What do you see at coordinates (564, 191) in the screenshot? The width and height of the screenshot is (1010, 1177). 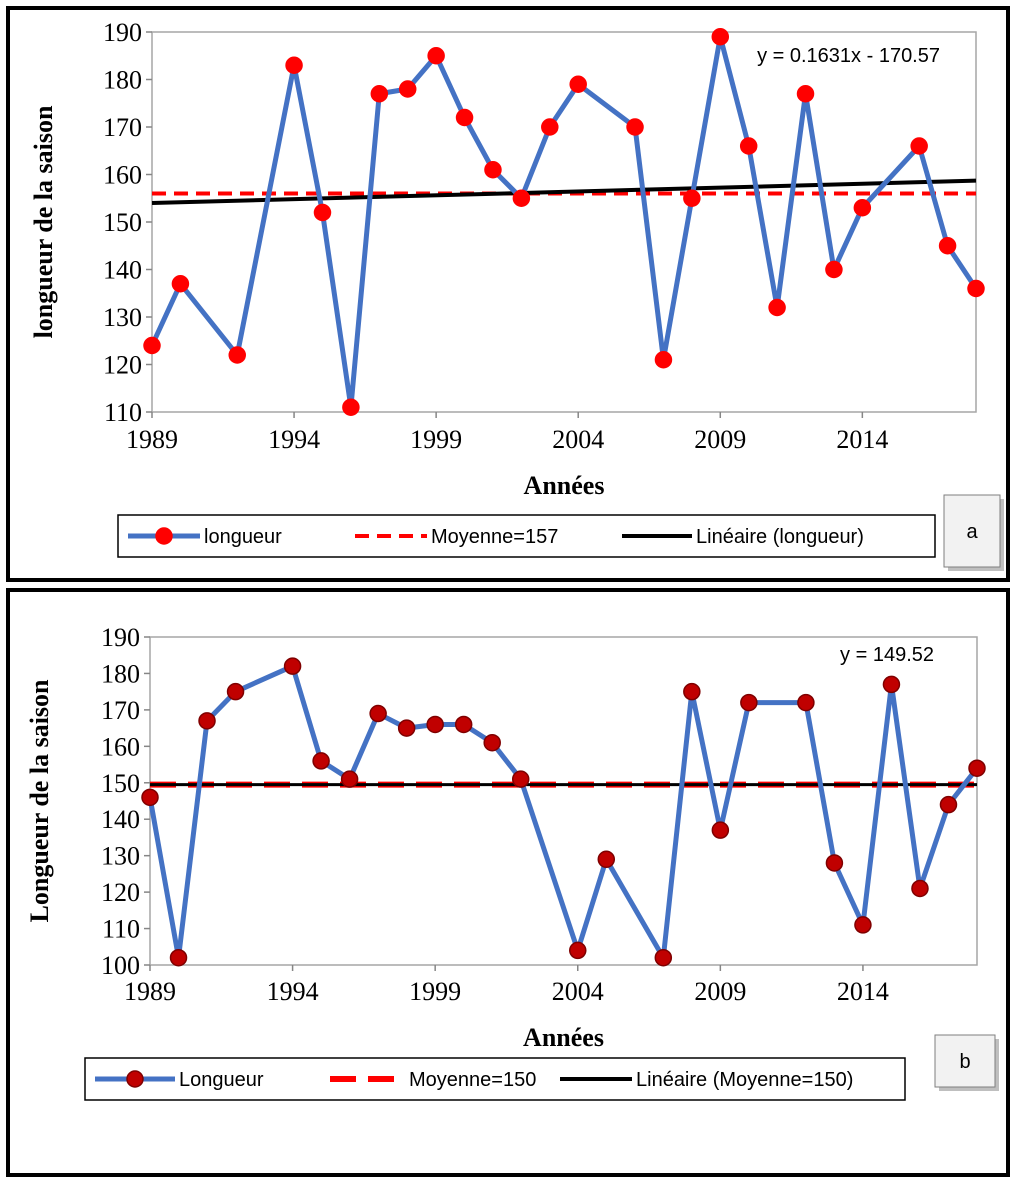 I see `series-line` at bounding box center [564, 191].